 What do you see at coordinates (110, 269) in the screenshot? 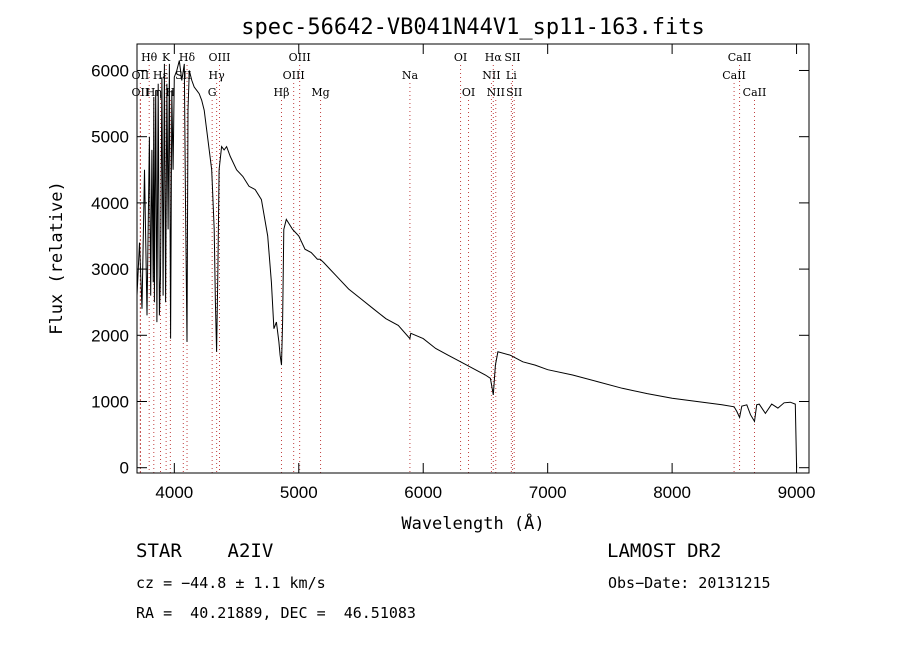
I see `y-tick-label-3: 3000` at bounding box center [110, 269].